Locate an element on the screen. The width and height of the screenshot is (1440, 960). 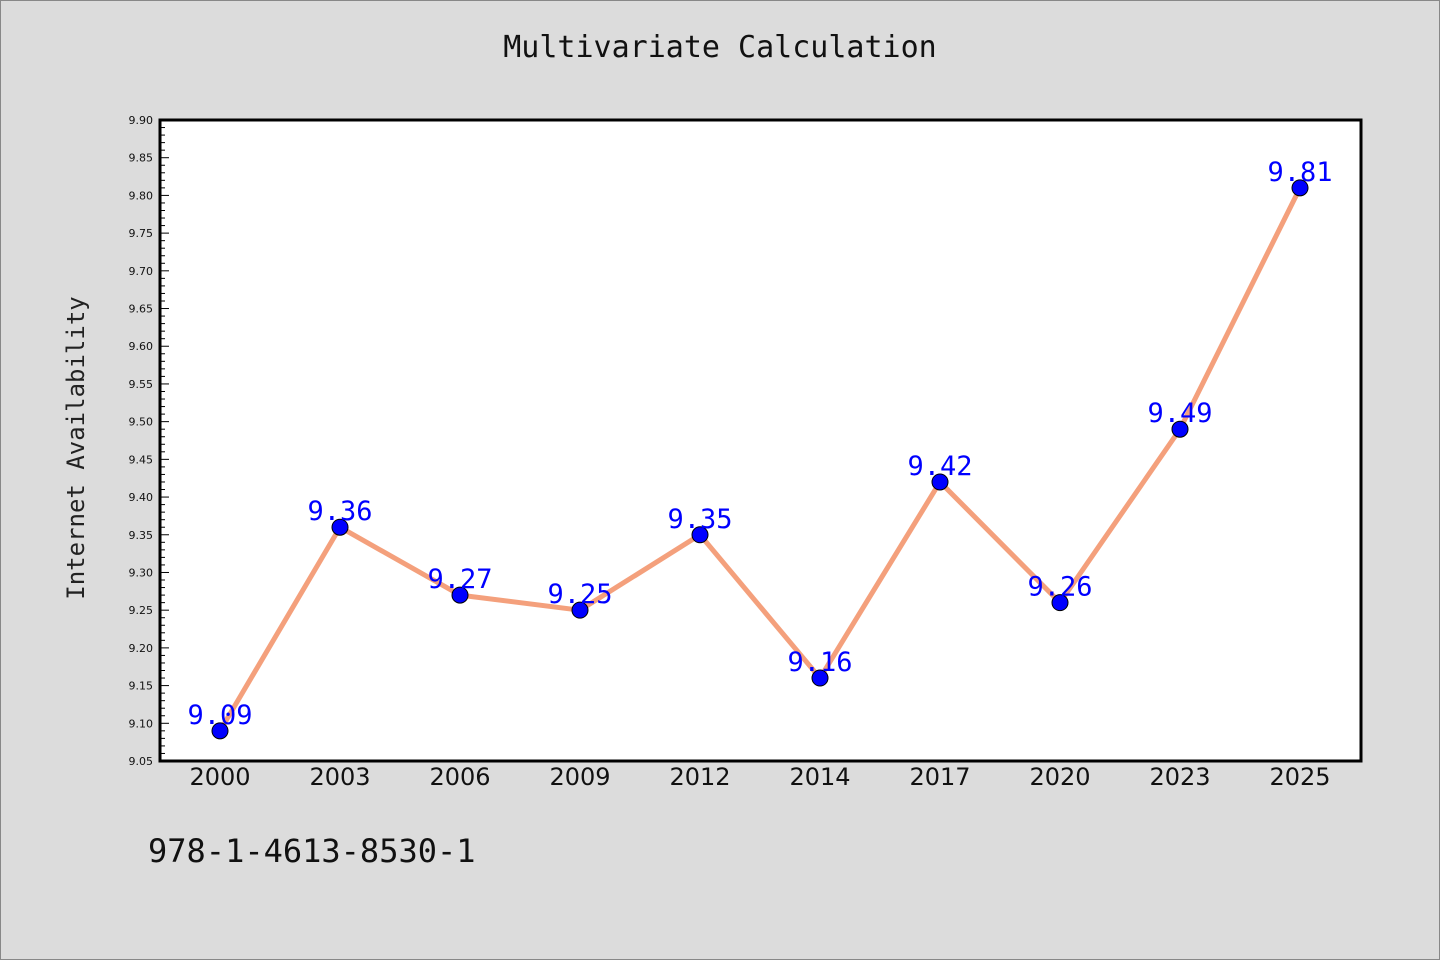
x-tick-label: 2006 is located at coordinates (459, 777).